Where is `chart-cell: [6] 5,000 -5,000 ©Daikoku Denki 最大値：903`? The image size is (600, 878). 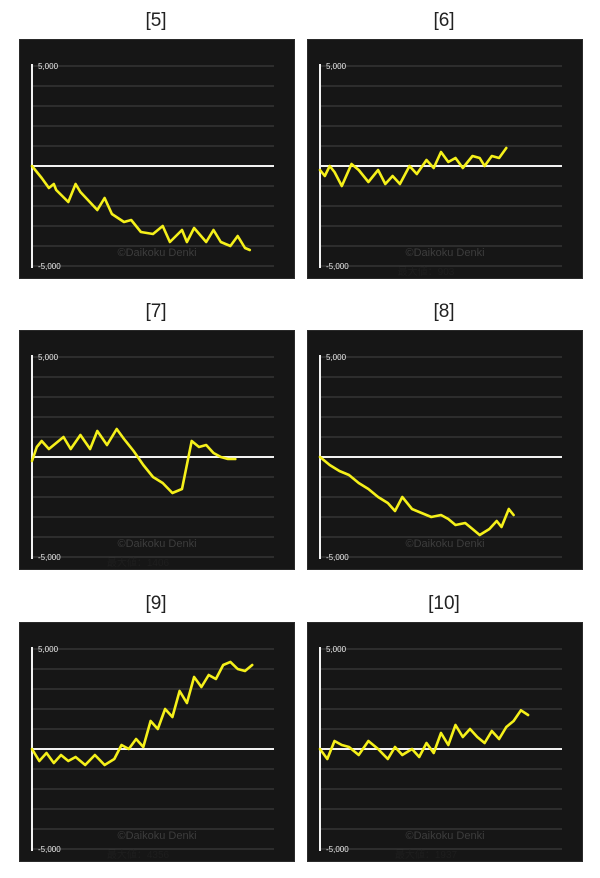 chart-cell: [6] 5,000 -5,000 ©Daikoku Denki 最大値：903 is located at coordinates (445, 142).